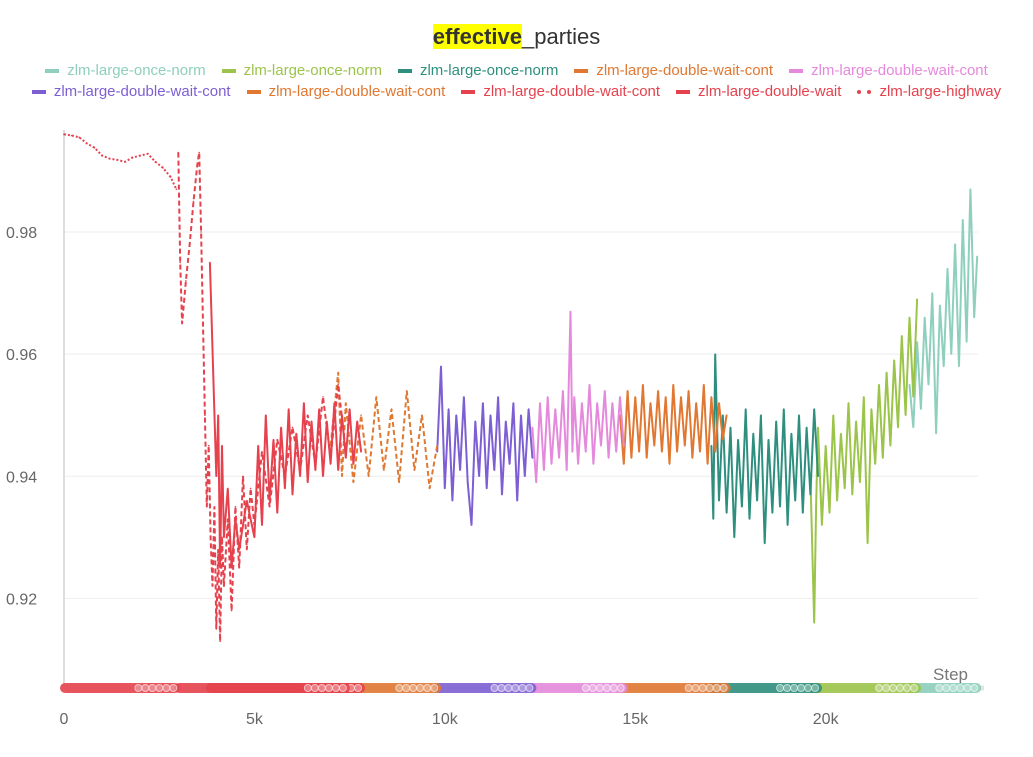 Image resolution: width=1033 pixels, height=757 pixels. What do you see at coordinates (826, 719) in the screenshot?
I see `x-tick-label: 20k` at bounding box center [826, 719].